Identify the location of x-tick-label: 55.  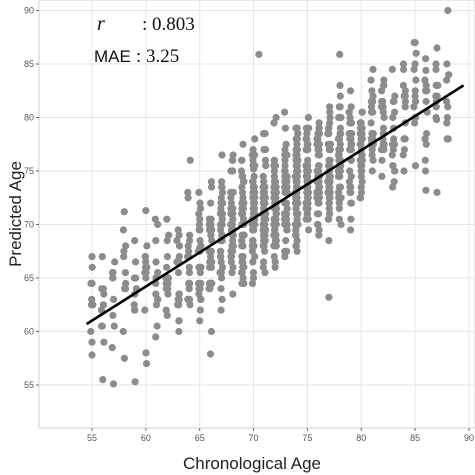
(92, 438).